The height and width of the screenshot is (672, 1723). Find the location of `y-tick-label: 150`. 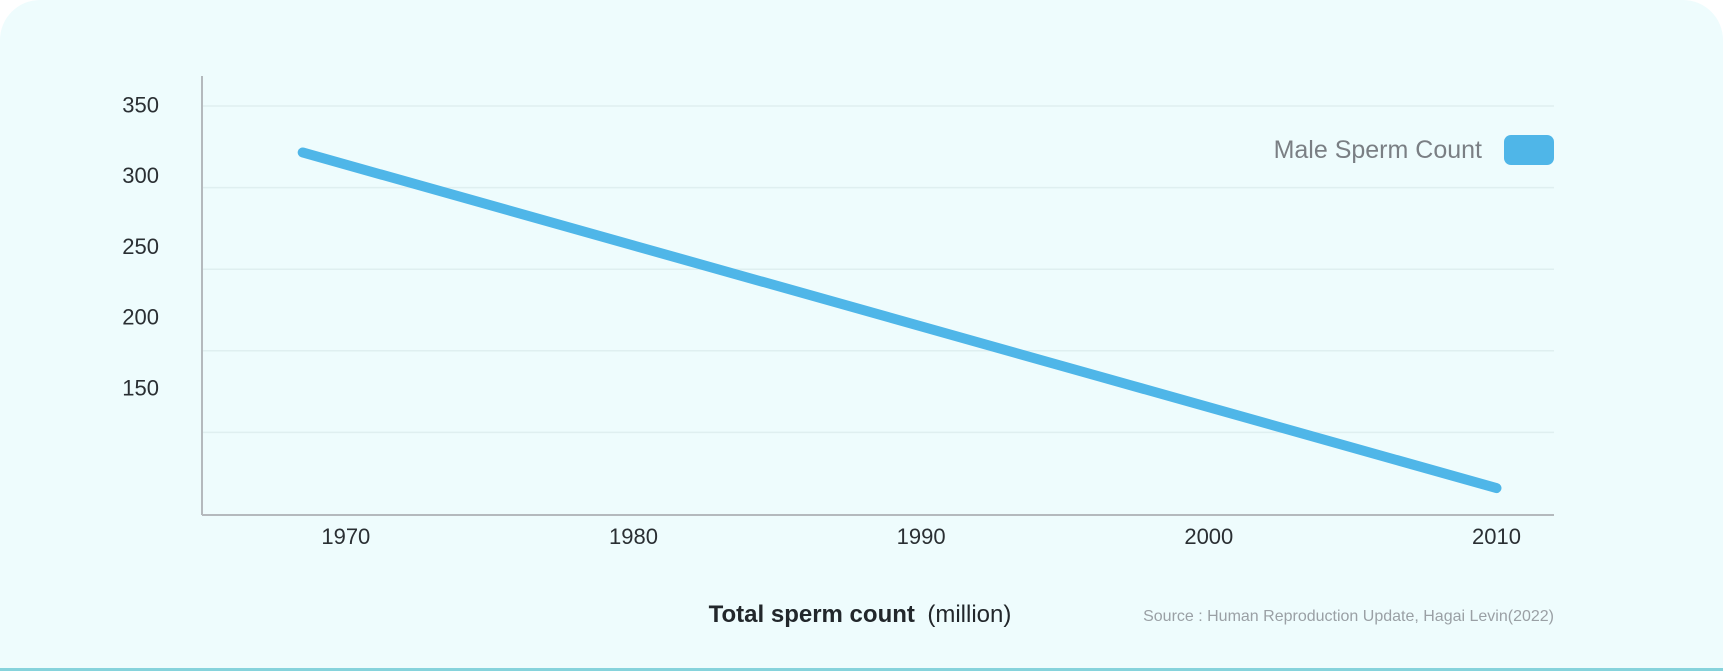

y-tick-label: 150 is located at coordinates (140, 388).